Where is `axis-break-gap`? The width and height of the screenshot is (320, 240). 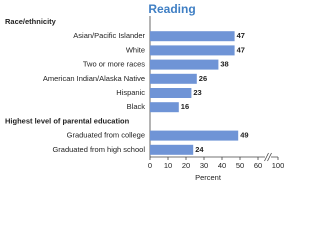
axis-break-gap is located at coordinates (268, 157).